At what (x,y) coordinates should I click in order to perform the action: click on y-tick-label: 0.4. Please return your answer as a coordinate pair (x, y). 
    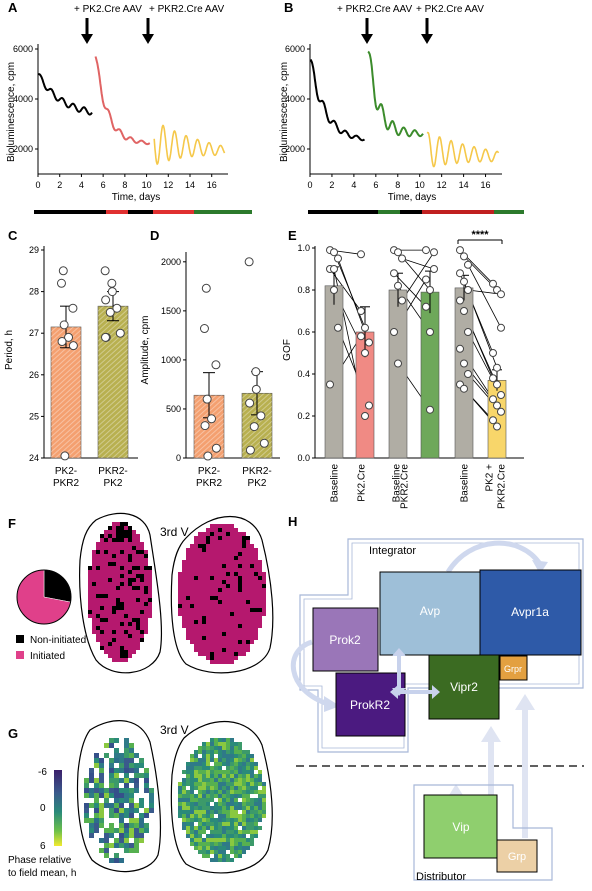
    Looking at the image, I should click on (303, 374).